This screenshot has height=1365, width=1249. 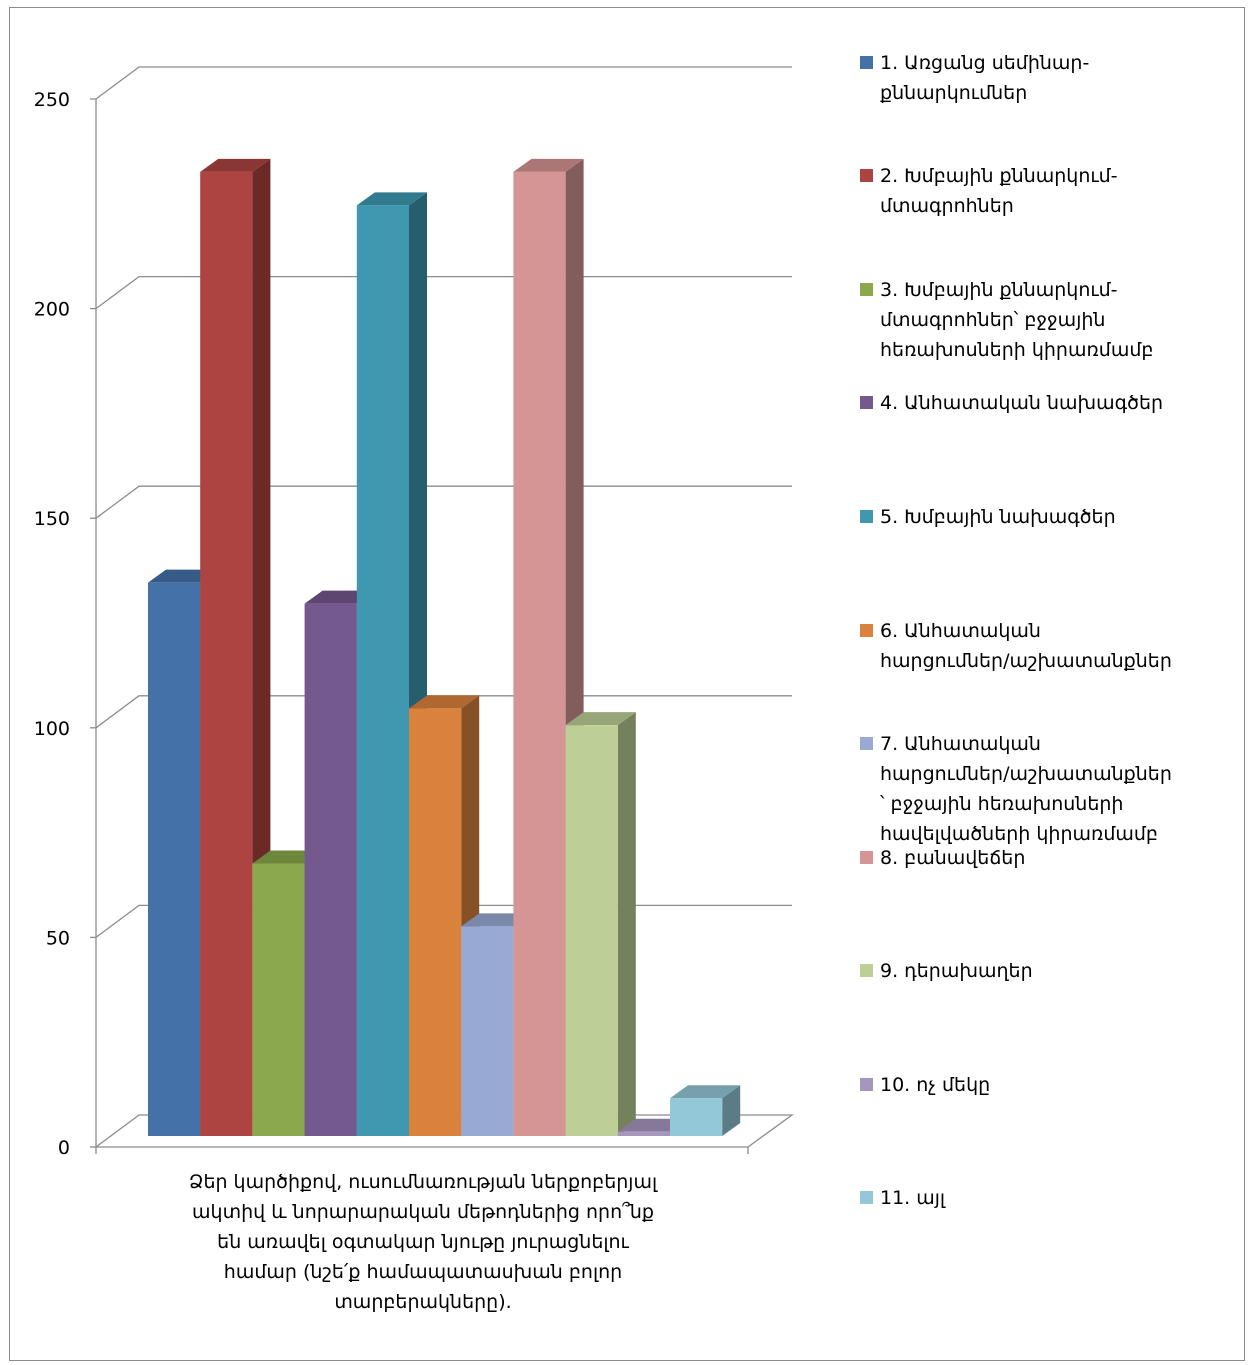 What do you see at coordinates (960, 744) in the screenshot?
I see `legend-label-line: 7. Անհատական` at bounding box center [960, 744].